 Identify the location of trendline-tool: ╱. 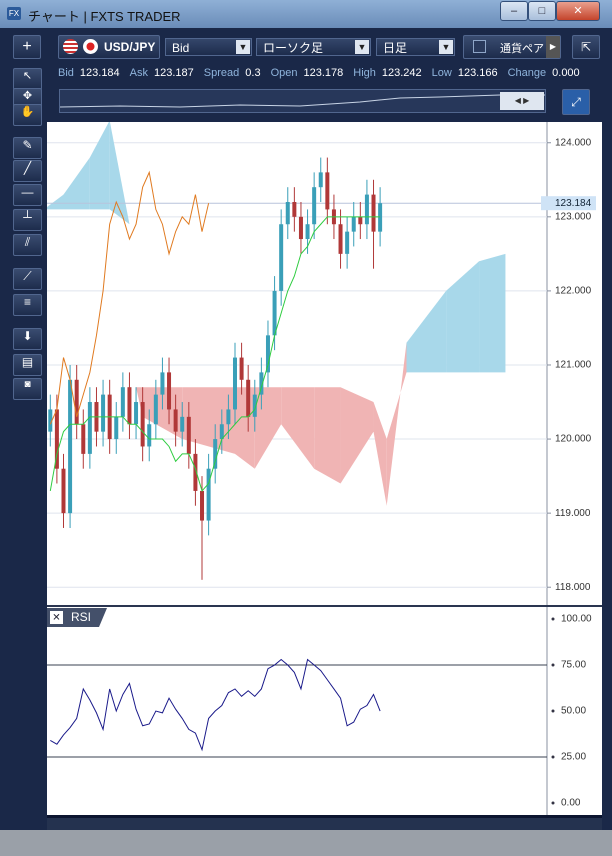
(27, 171).